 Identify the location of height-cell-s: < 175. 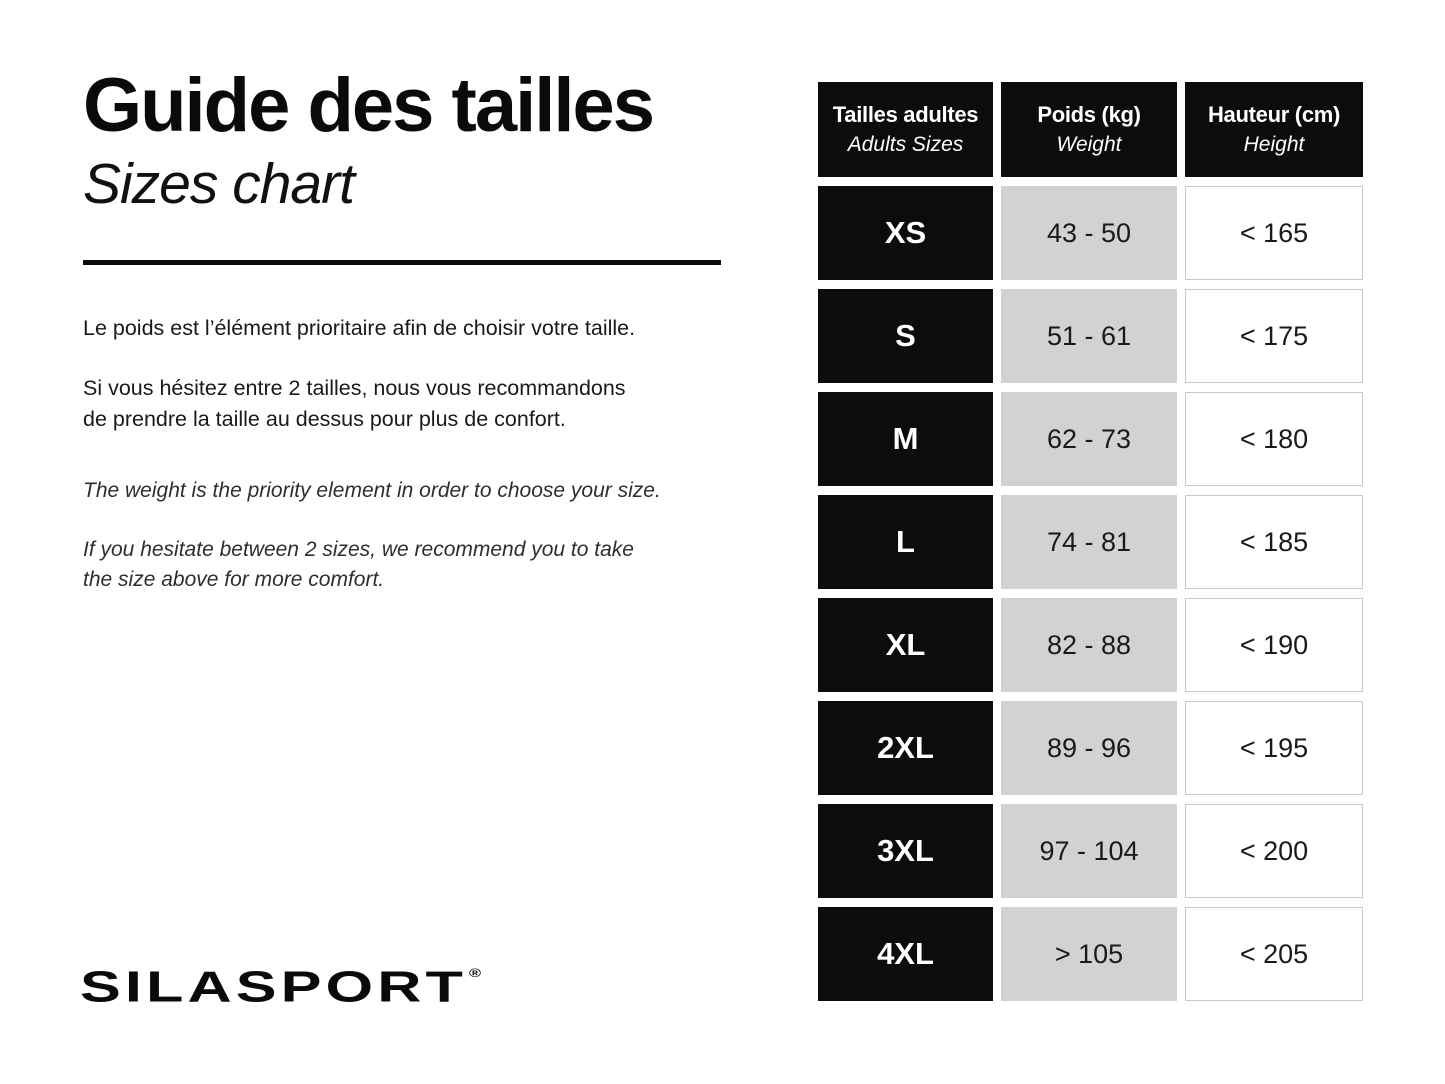
(1274, 336).